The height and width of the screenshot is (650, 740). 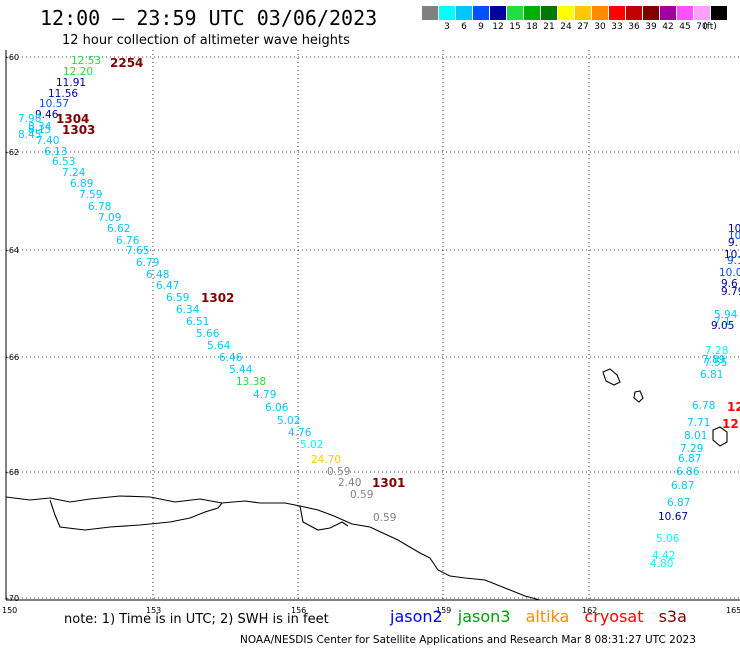 I want to click on wave-height-value: 2.40, so click(x=349, y=483).